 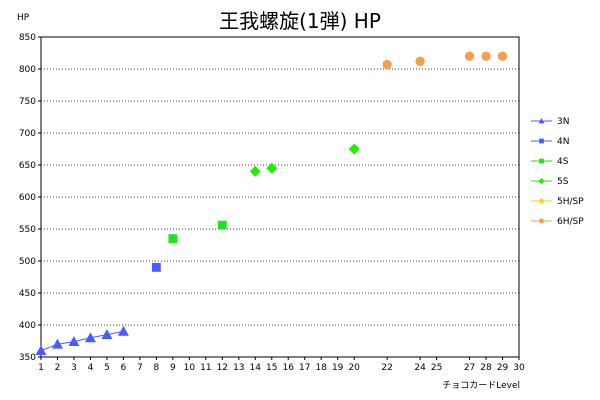 I want to click on chart-title: 王我螺旋(1弾) HP, so click(x=300, y=21).